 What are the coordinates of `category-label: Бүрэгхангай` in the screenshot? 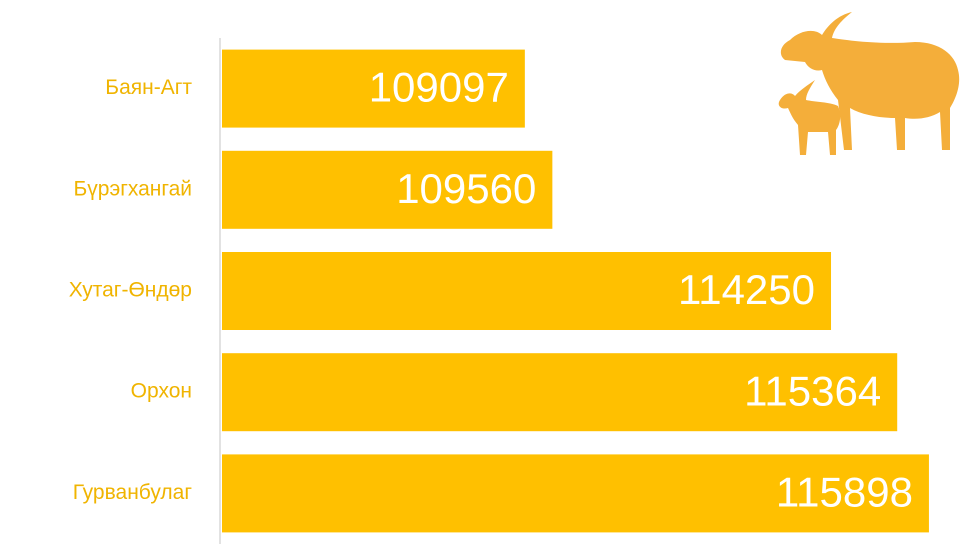 It's located at (133, 188).